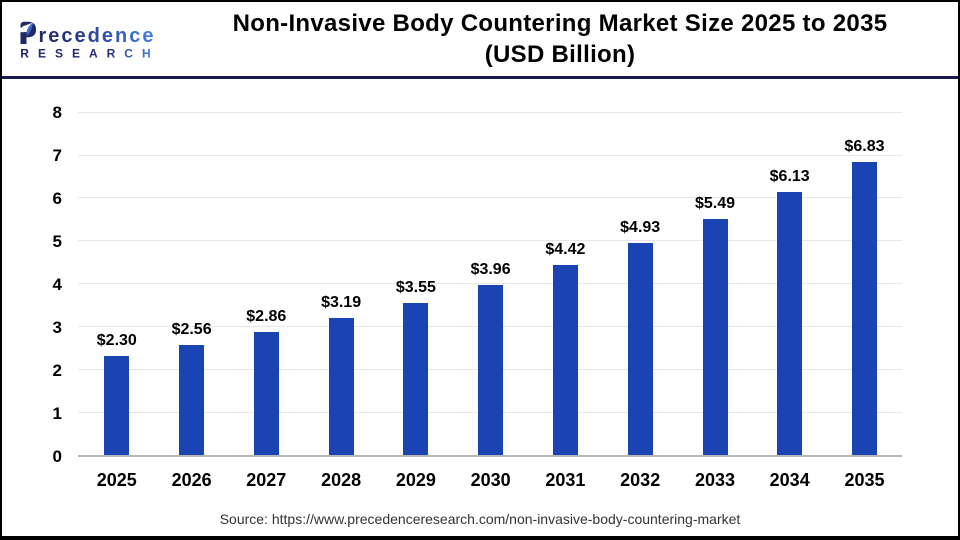 The height and width of the screenshot is (540, 960). Describe the element at coordinates (89, 54) in the screenshot. I see `svg-text: RESEARCH` at that location.